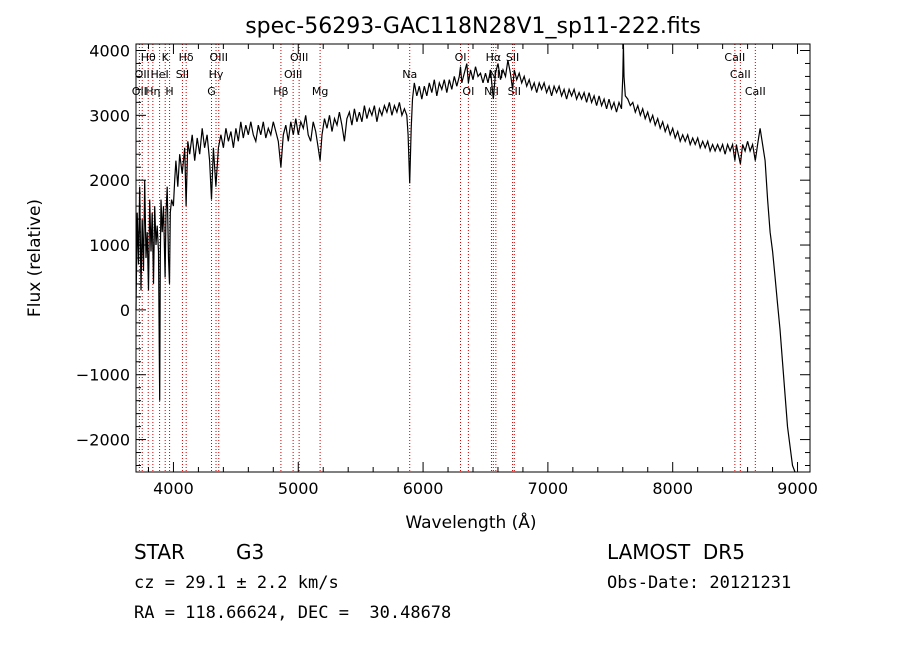 This screenshot has width=900, height=649. I want to click on y-tick-label: −1000, so click(103, 375).